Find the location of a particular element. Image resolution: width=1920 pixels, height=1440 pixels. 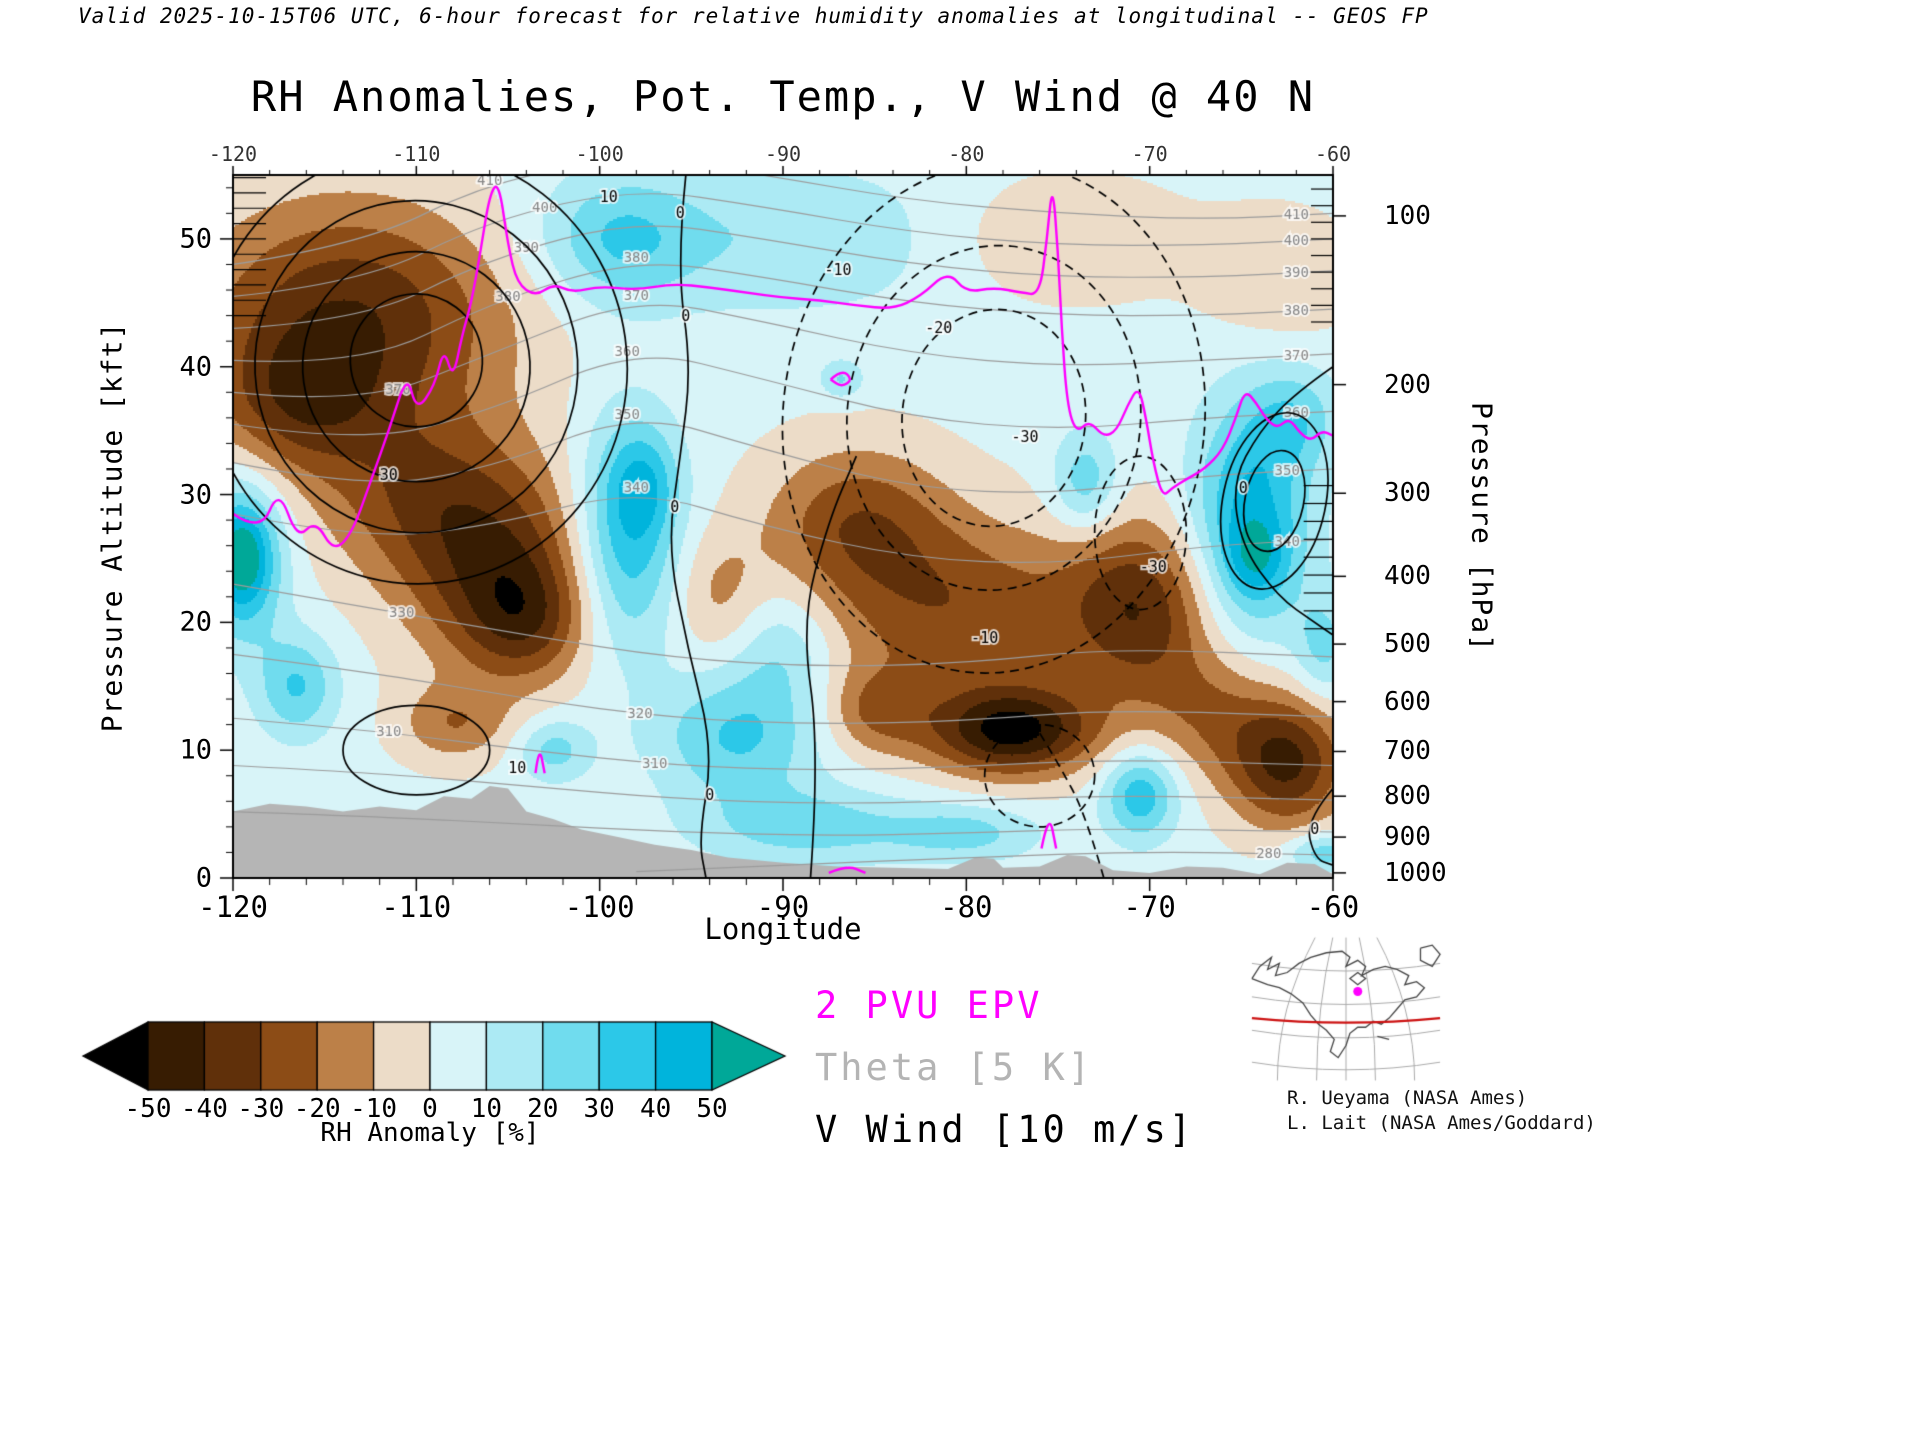

xt-tick-label: -80 is located at coordinates (966, 907).